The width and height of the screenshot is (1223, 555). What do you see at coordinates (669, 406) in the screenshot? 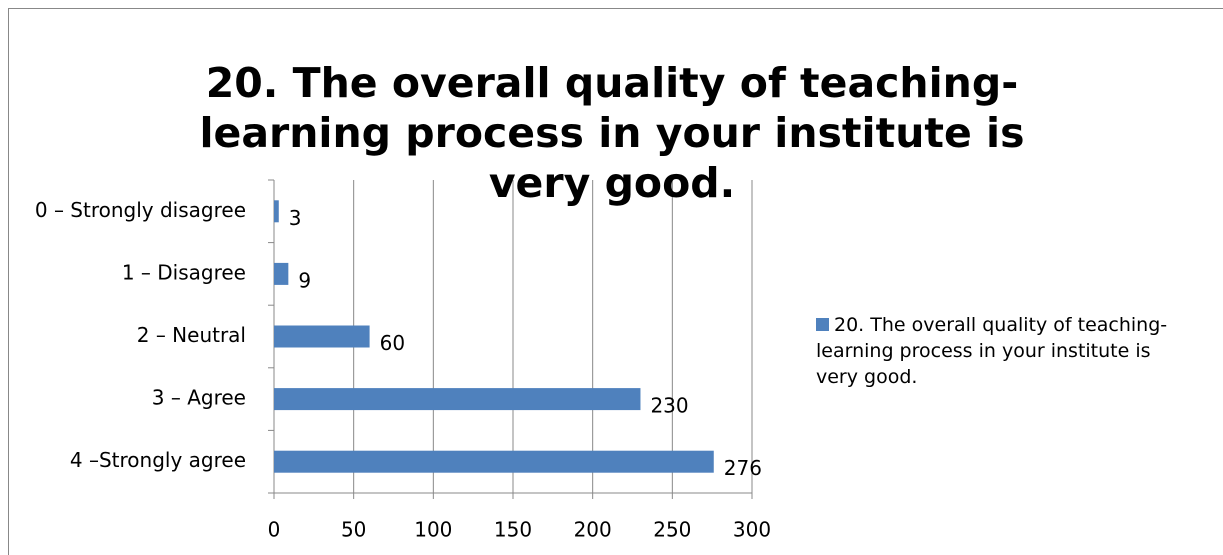
I see `data-label: 230` at bounding box center [669, 406].